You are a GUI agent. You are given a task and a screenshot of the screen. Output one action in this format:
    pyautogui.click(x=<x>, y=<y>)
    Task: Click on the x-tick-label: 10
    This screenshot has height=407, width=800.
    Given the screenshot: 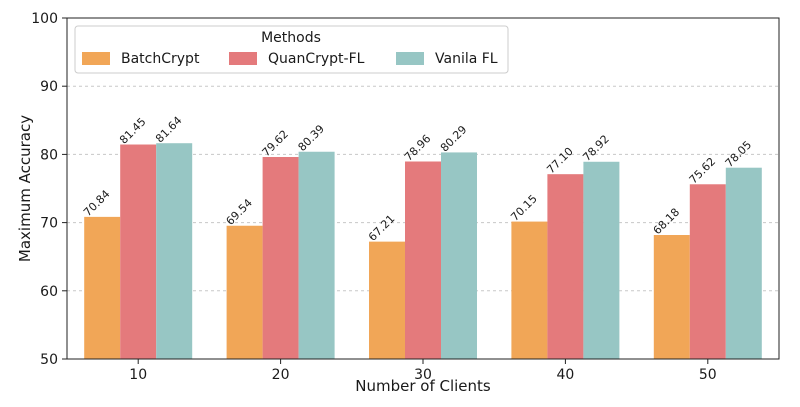 What is the action you would take?
    pyautogui.click(x=138, y=375)
    